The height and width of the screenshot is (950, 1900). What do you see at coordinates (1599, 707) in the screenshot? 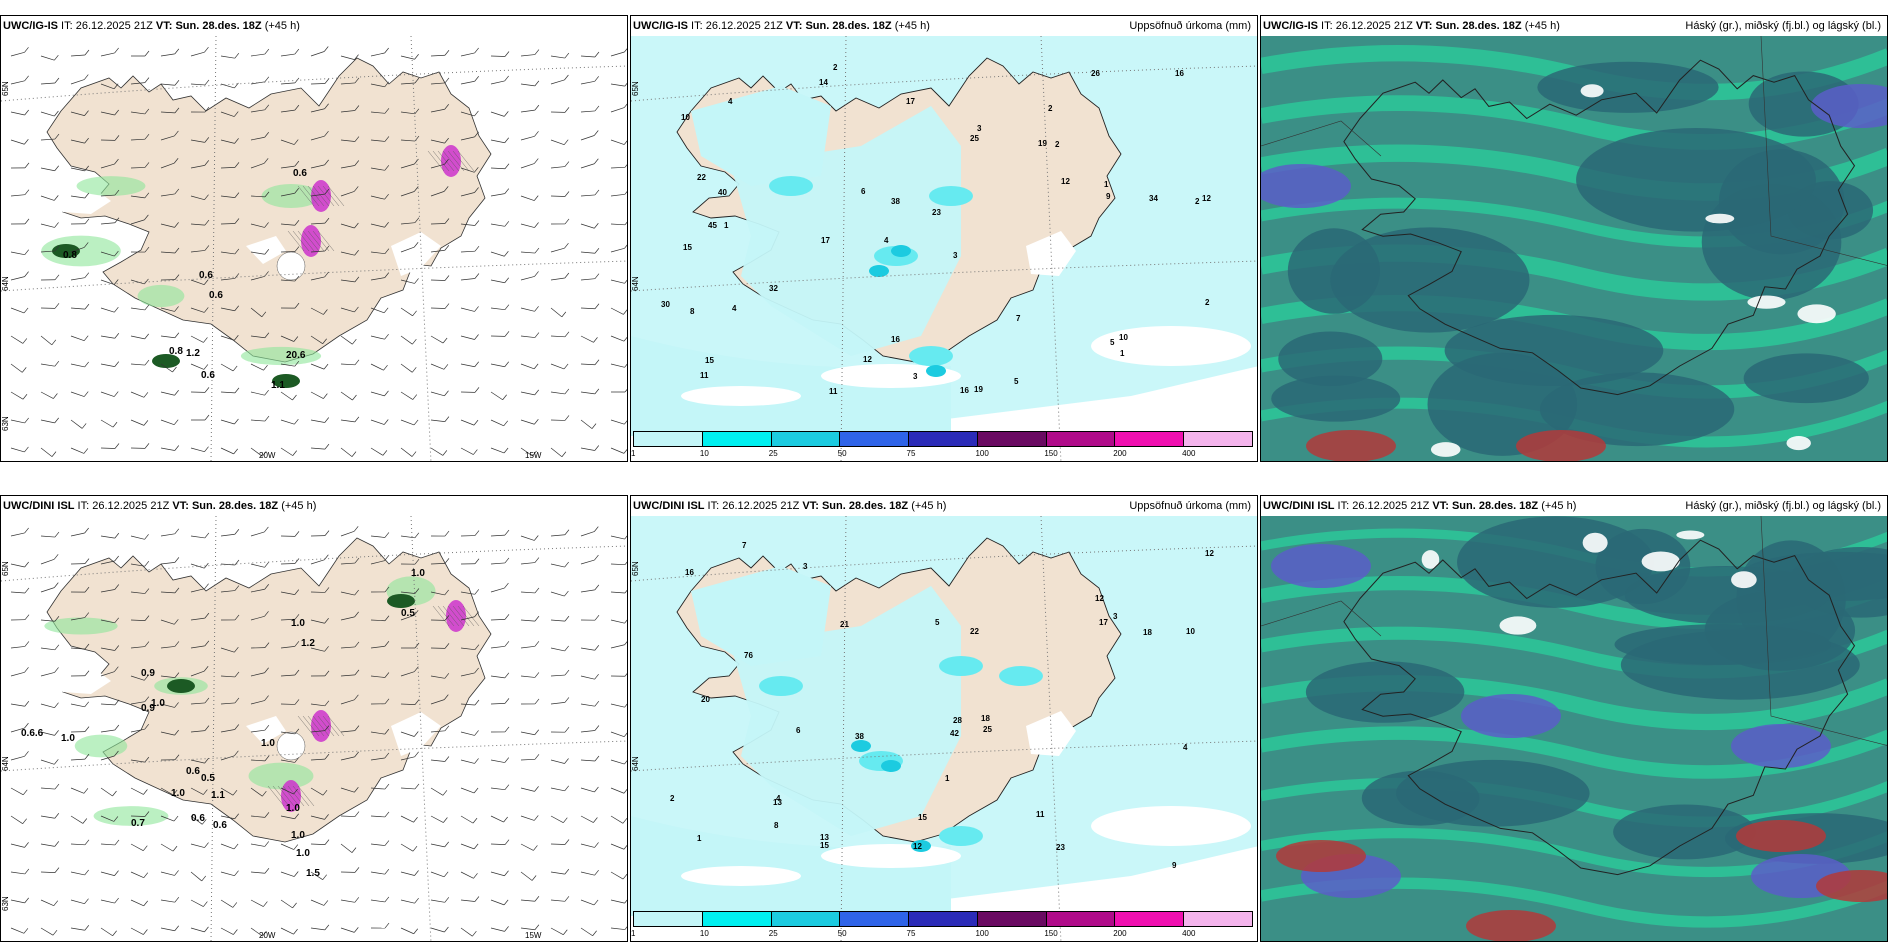
I see `iceland-outline` at bounding box center [1599, 707].